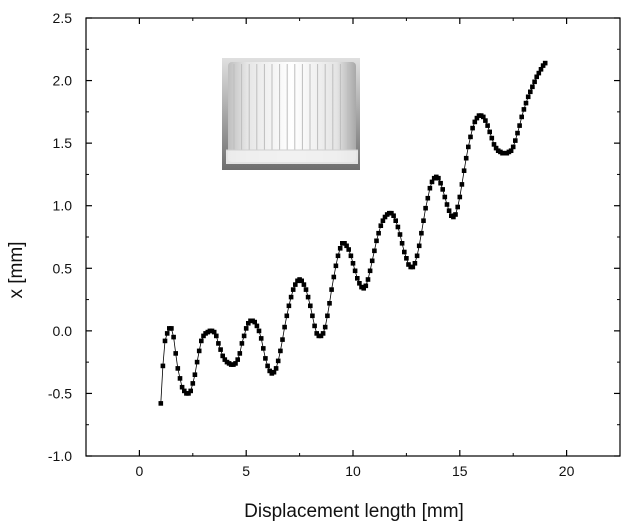 The image size is (623, 531). I want to click on y-tick-label: 0.5, so click(63, 268).